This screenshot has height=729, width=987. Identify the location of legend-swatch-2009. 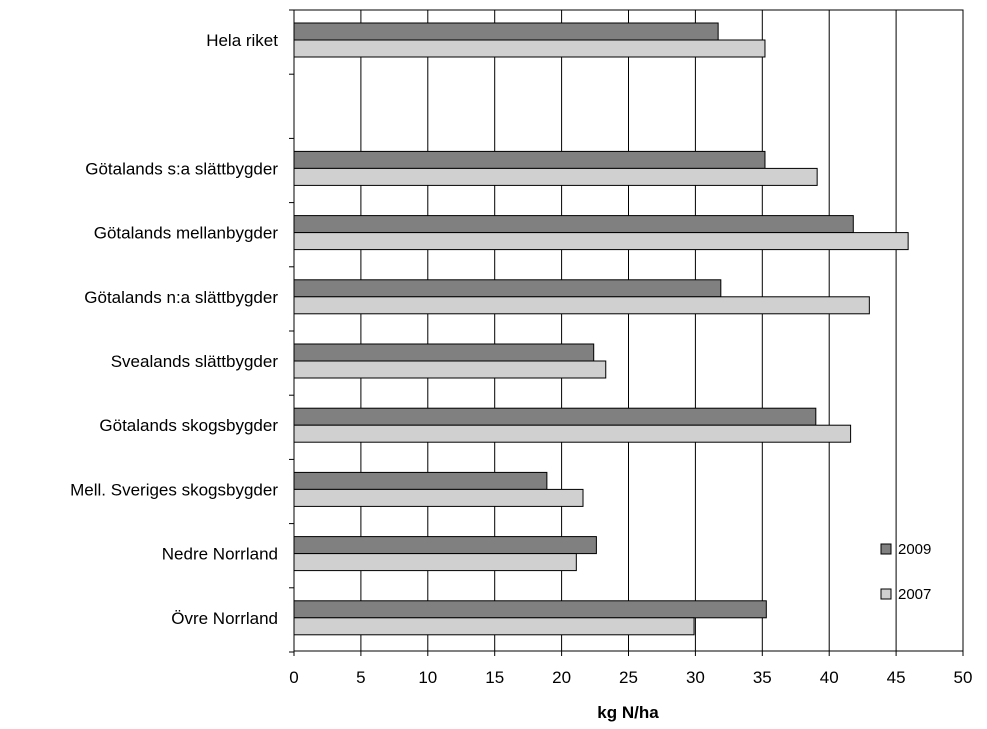
(886, 549).